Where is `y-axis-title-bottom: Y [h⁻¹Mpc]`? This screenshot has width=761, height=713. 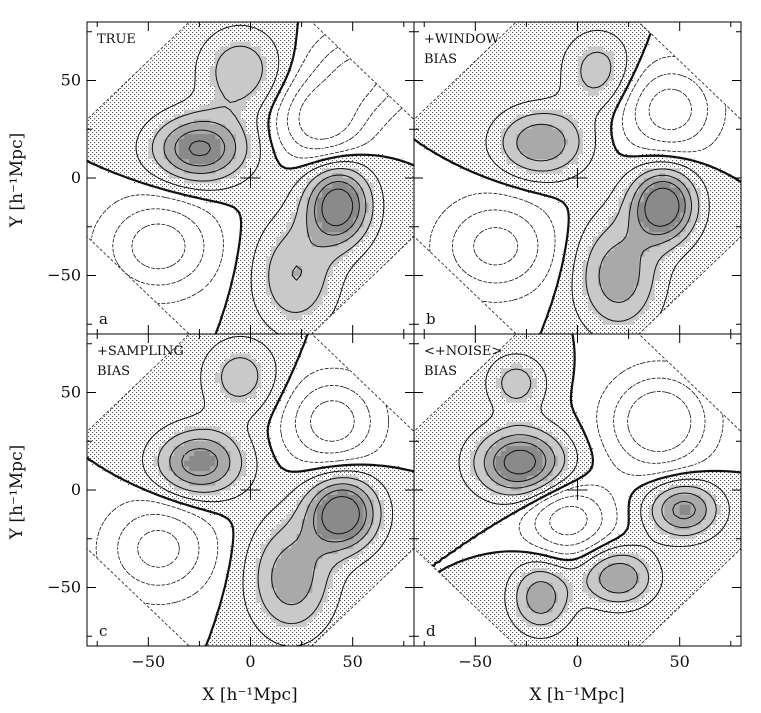 y-axis-title-bottom: Y [h⁻¹Mpc] is located at coordinates (17, 492).